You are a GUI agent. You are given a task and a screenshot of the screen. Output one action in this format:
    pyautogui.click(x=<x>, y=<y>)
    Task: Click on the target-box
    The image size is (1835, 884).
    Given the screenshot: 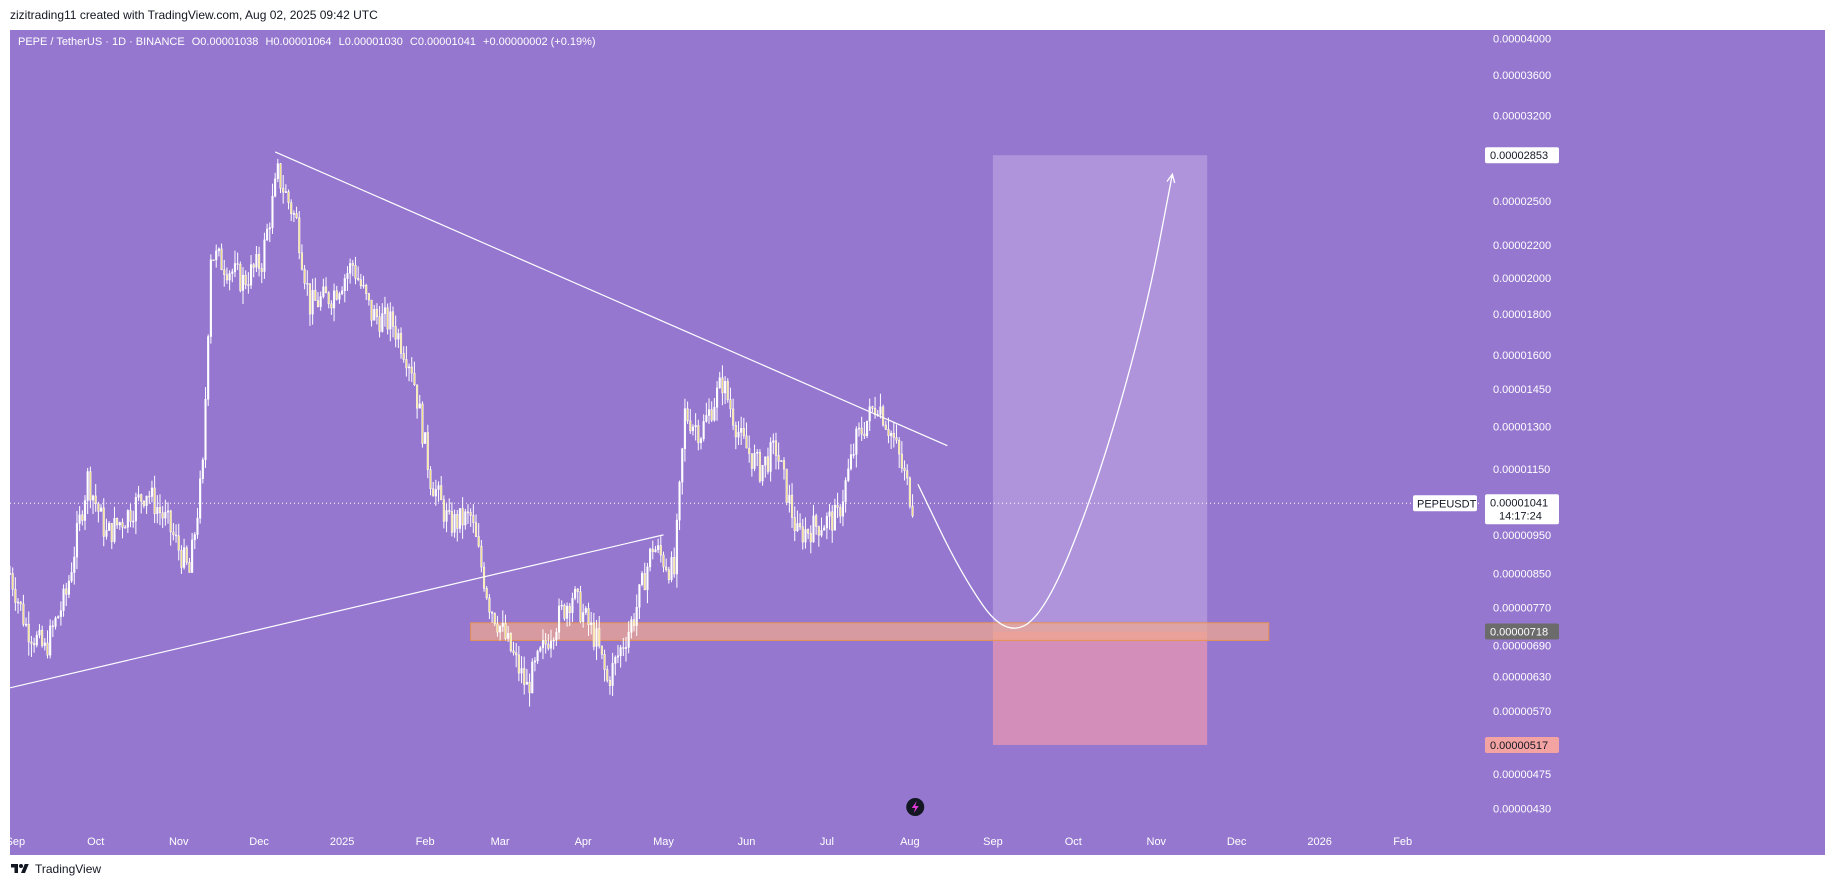 What is the action you would take?
    pyautogui.click(x=1100, y=393)
    